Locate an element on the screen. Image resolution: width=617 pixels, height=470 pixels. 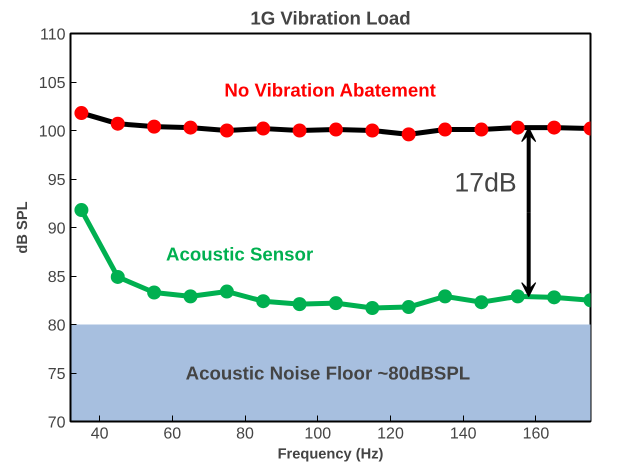
y-tick-label: 100 is located at coordinates (52, 132).